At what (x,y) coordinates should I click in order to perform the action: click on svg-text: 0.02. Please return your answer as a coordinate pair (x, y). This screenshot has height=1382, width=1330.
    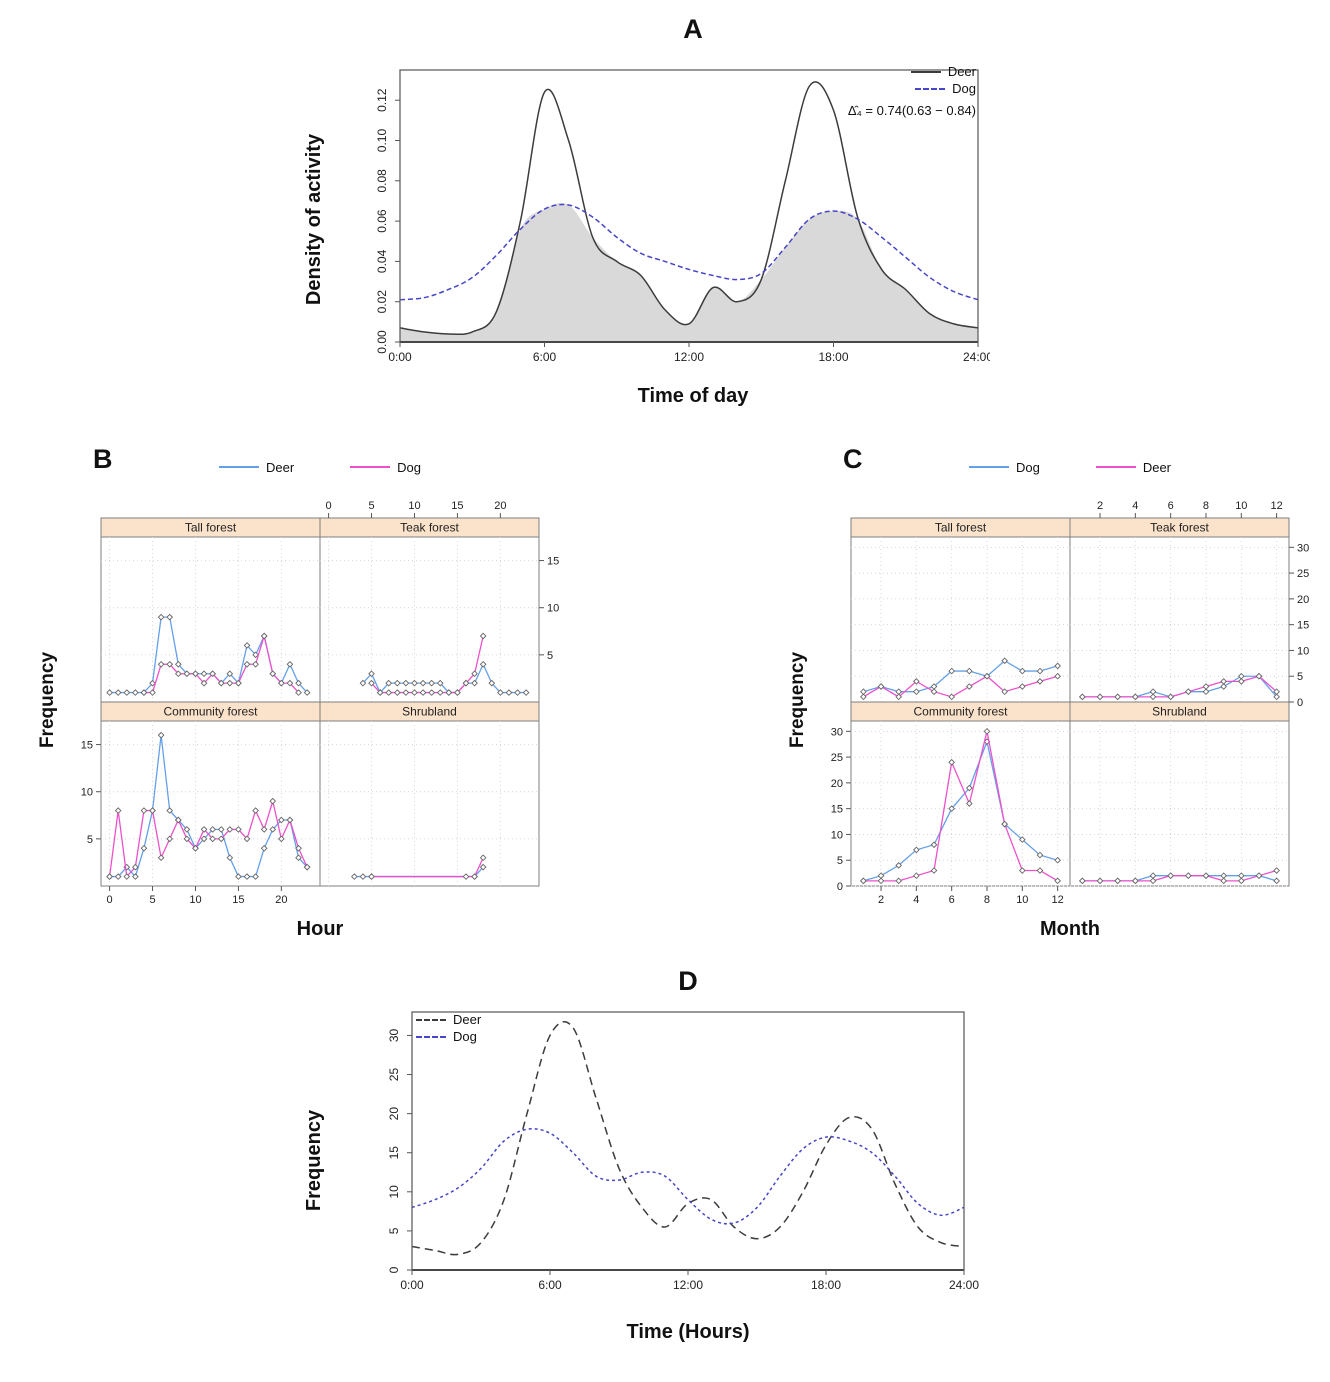
    Looking at the image, I should click on (382, 302).